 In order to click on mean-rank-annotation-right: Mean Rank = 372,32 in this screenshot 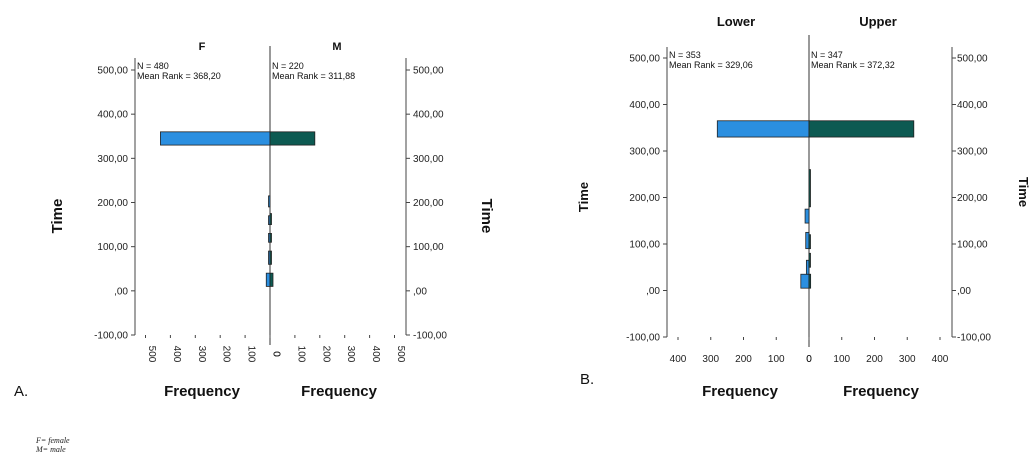, I will do `click(853, 65)`.